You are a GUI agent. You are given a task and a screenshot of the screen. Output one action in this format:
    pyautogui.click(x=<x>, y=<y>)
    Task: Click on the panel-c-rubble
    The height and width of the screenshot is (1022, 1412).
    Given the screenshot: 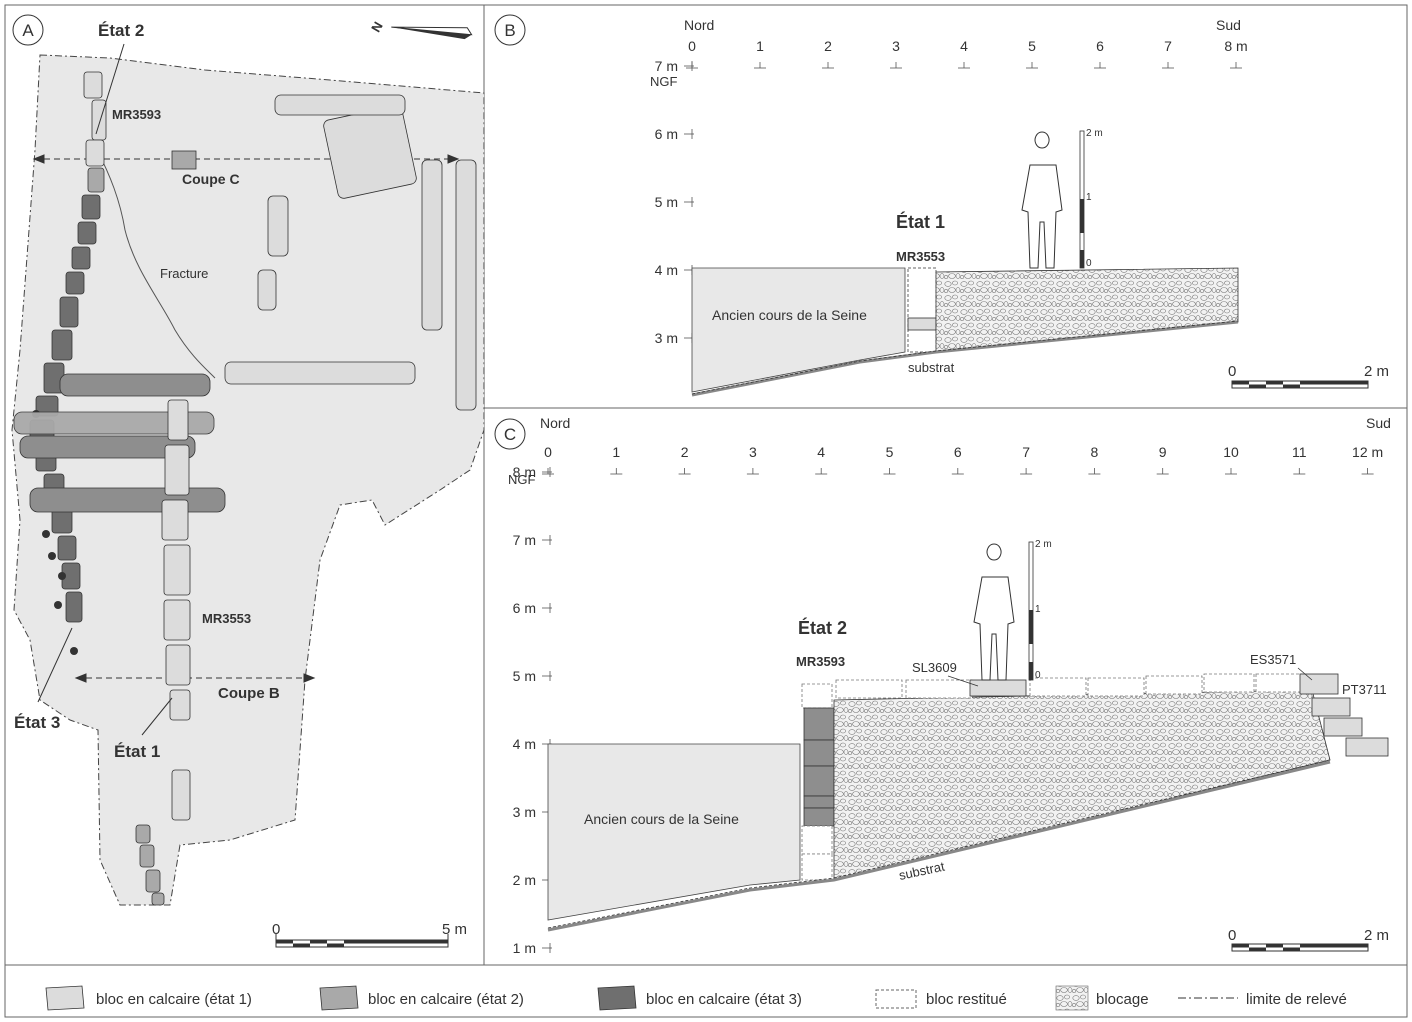 What is the action you would take?
    pyautogui.click(x=1082, y=785)
    